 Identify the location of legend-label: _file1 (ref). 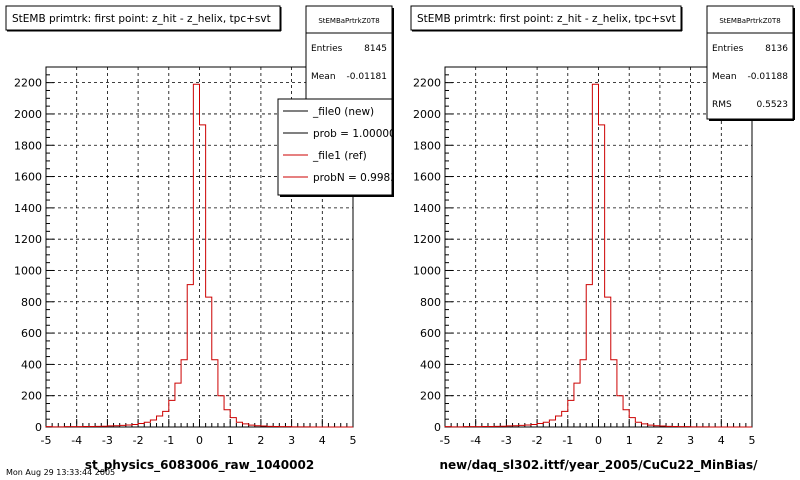
(339, 156).